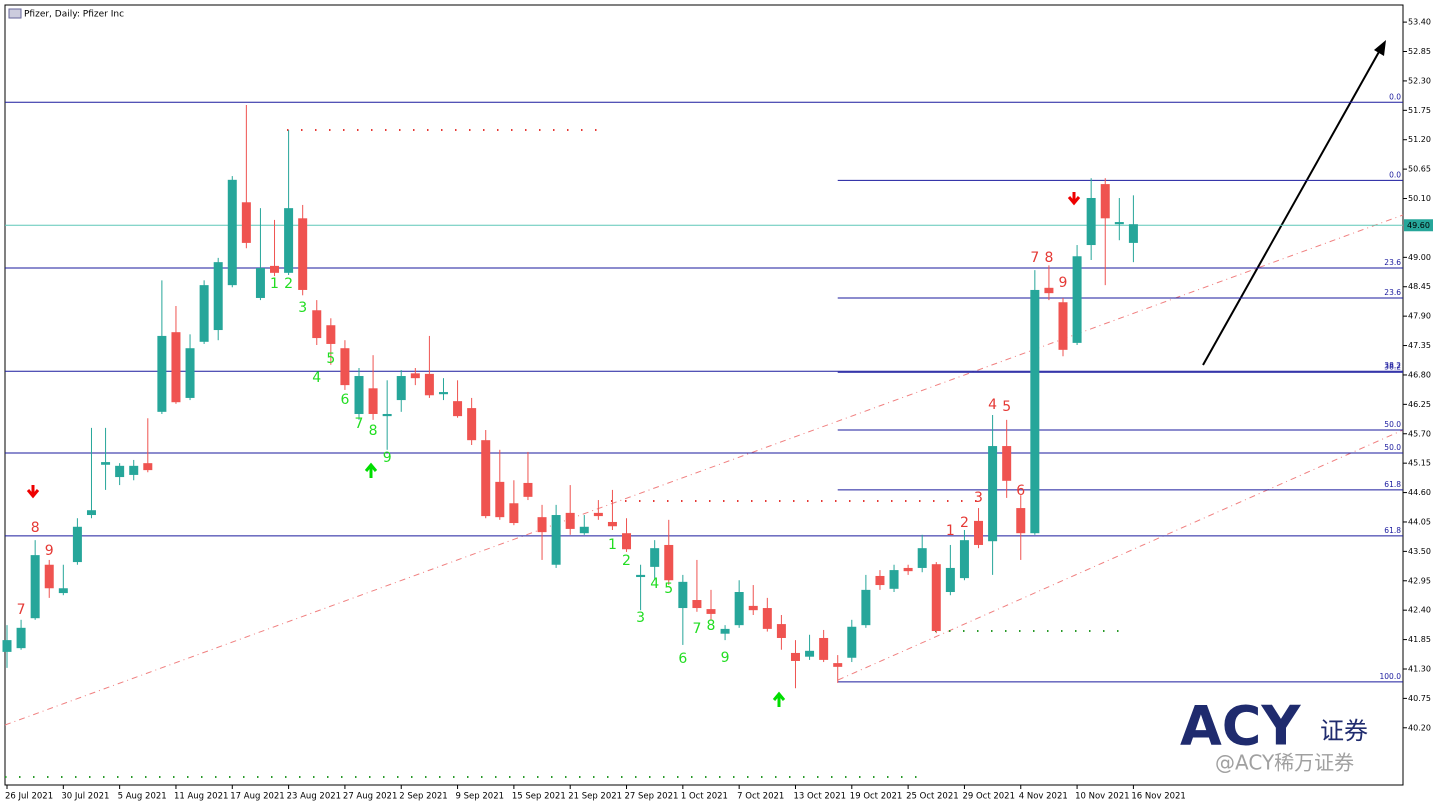 Image resolution: width=1444 pixels, height=808 pixels. What do you see at coordinates (704, 797) in the screenshot?
I see `x-tick-label: 1 Oct 2021` at bounding box center [704, 797].